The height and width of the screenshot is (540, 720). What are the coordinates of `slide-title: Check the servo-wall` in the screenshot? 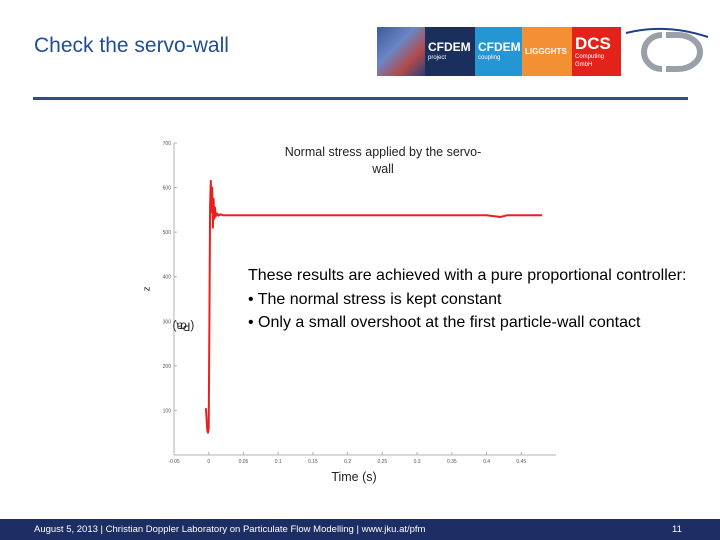 It's located at (131, 45).